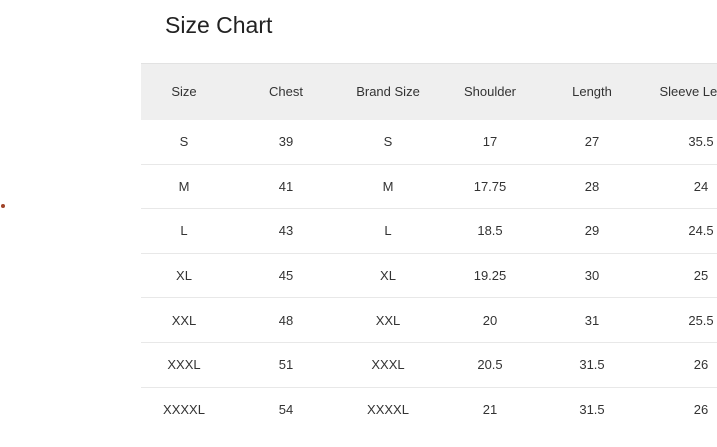 The image size is (717, 447). What do you see at coordinates (701, 142) in the screenshot?
I see `table-cell: 35.5` at bounding box center [701, 142].